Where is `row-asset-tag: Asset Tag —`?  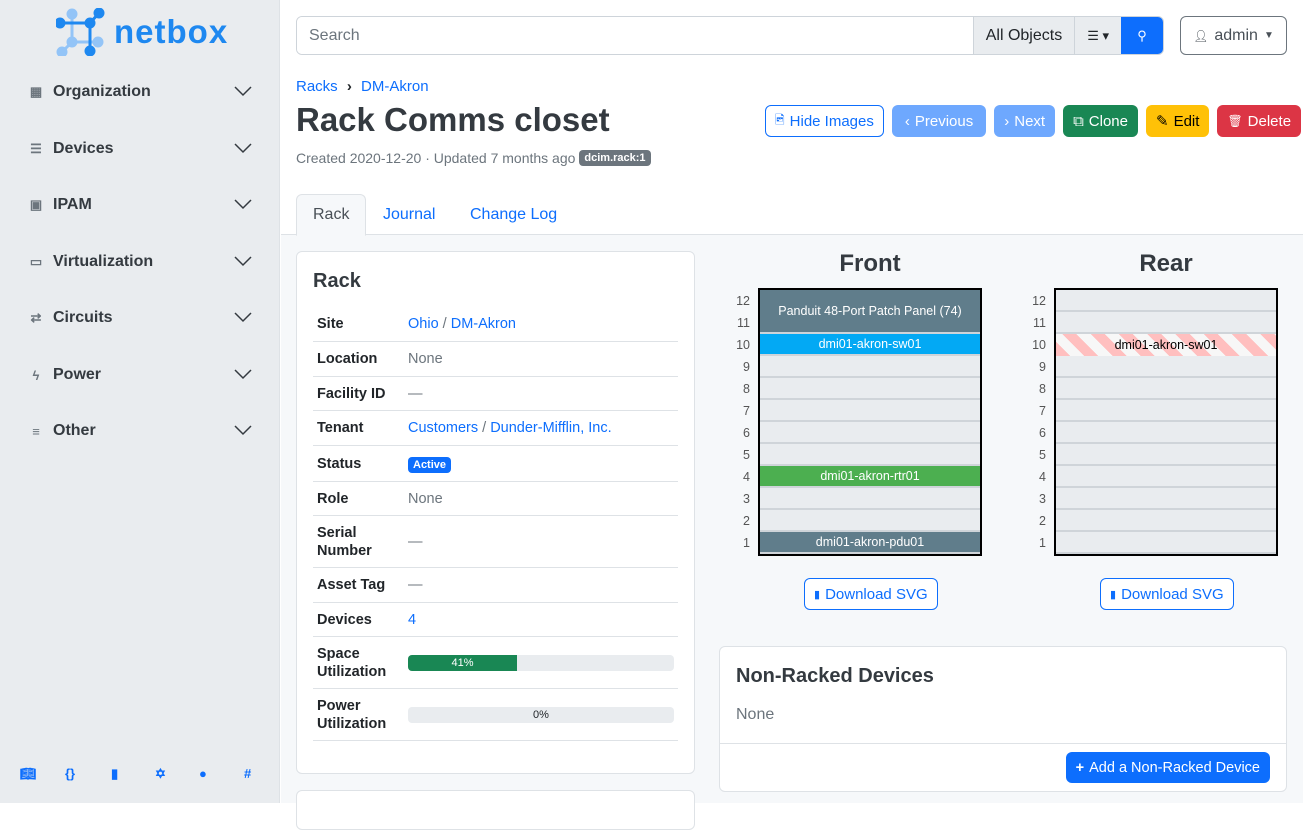 row-asset-tag: Asset Tag — is located at coordinates (495, 585).